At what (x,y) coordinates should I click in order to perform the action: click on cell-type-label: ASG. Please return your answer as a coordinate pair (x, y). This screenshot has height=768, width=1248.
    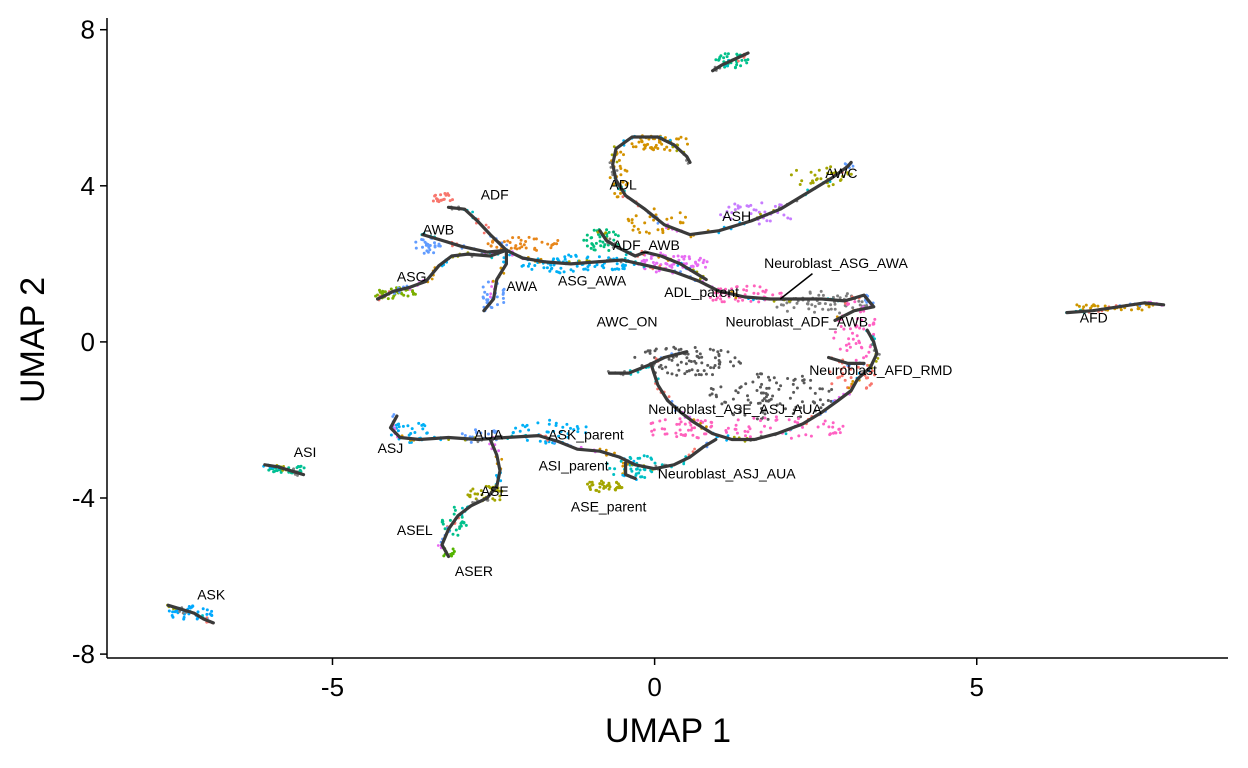
    Looking at the image, I should click on (412, 276).